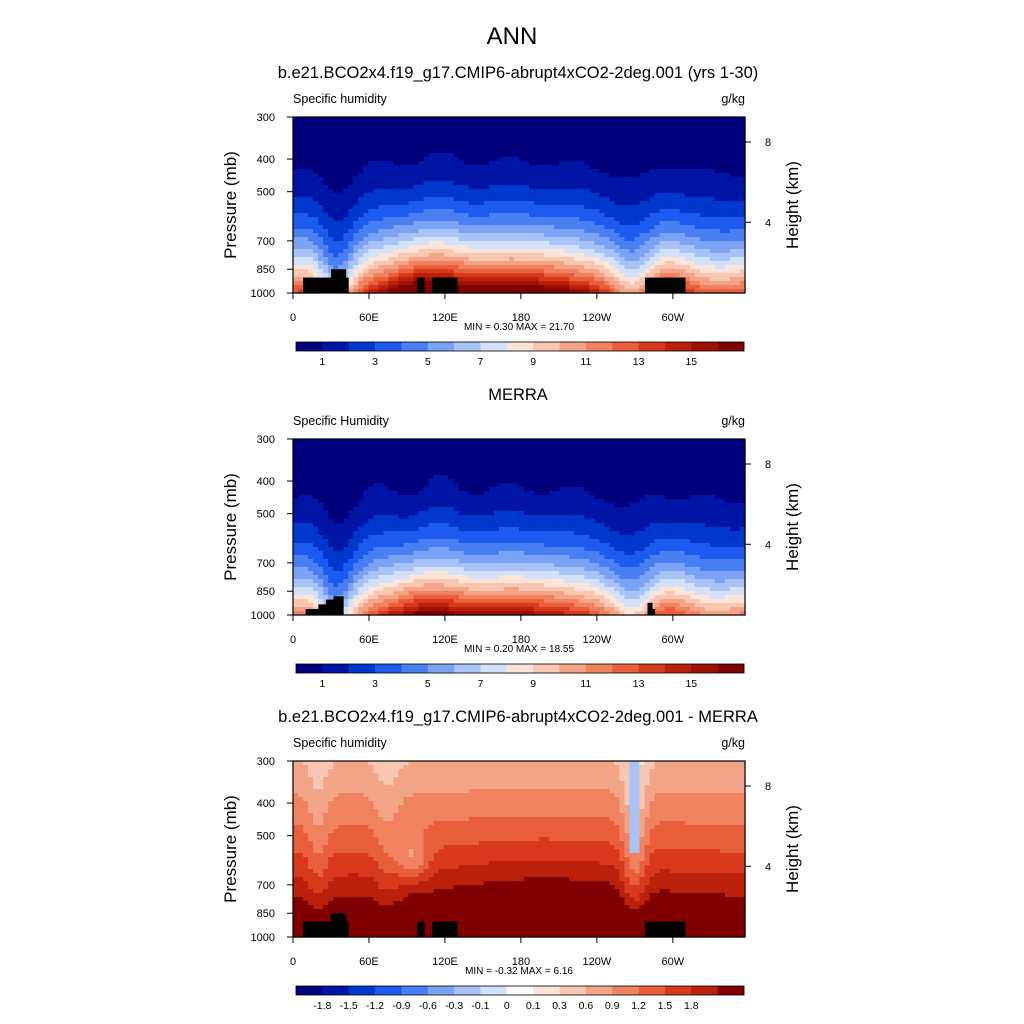 The height and width of the screenshot is (1024, 1024). I want to click on colorbar-swatch, so click(467, 346).